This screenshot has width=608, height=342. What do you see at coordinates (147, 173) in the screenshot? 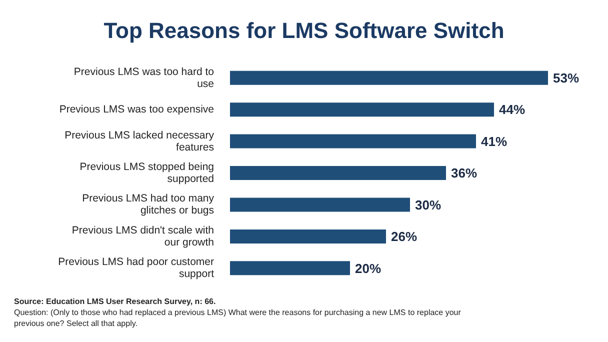
I see `y-tick-label: Previous LMS stopped being supported` at bounding box center [147, 173].